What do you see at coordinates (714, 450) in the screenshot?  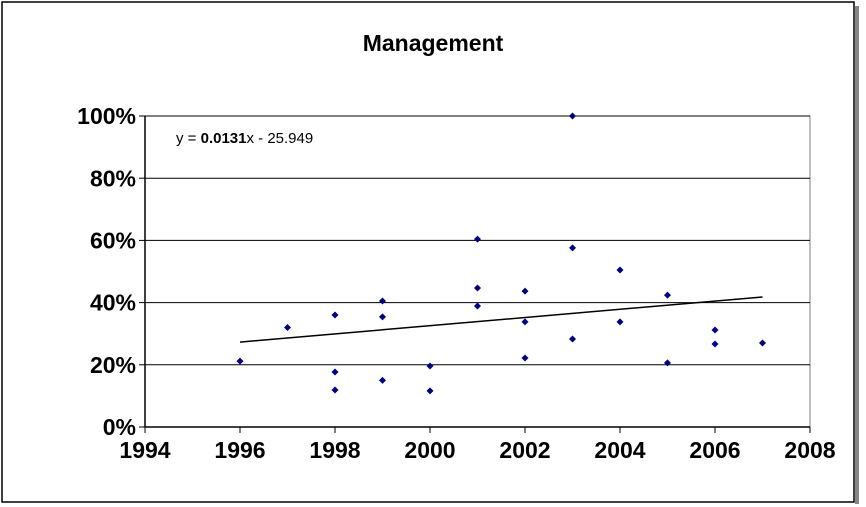 I see `x-tick-label: 2006` at bounding box center [714, 450].